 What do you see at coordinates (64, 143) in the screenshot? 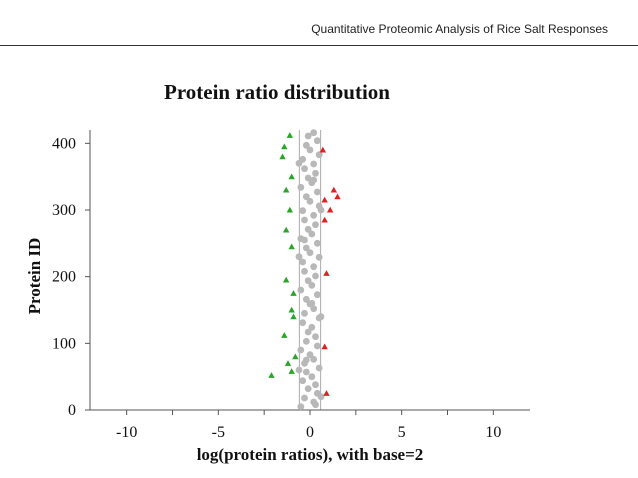
I see `y-tick-label: 400` at bounding box center [64, 143].